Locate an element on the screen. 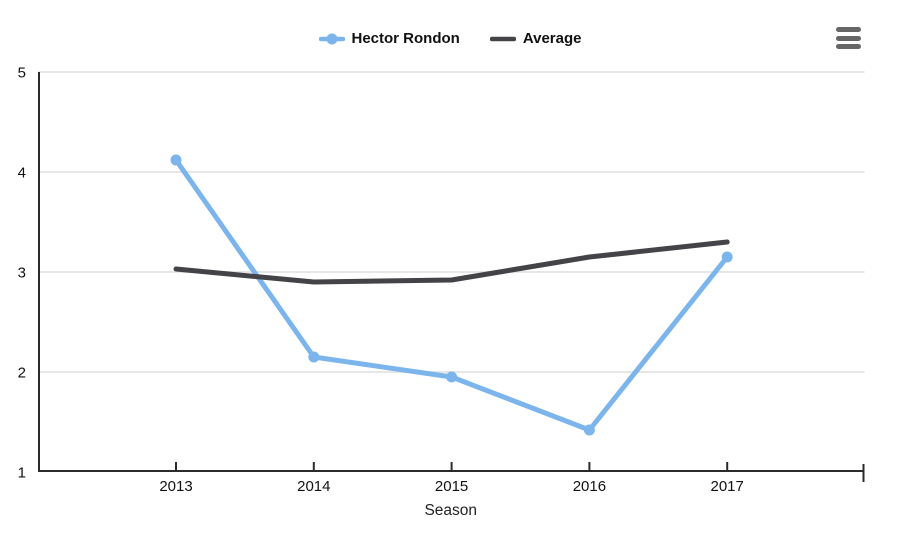 Image resolution: width=900 pixels, height=538 pixels. x-axis-label: 2017 is located at coordinates (727, 486).